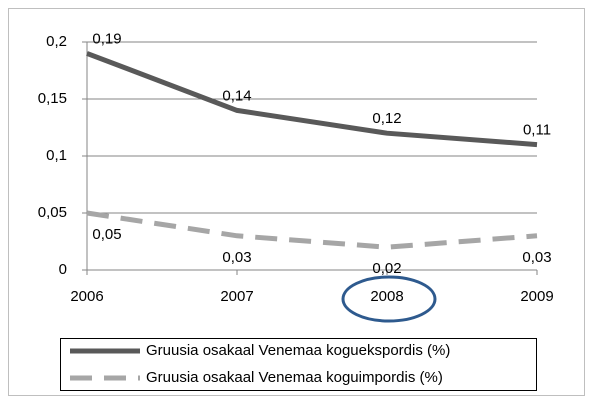  I want to click on y-tick-label: 0,1, so click(56, 155).